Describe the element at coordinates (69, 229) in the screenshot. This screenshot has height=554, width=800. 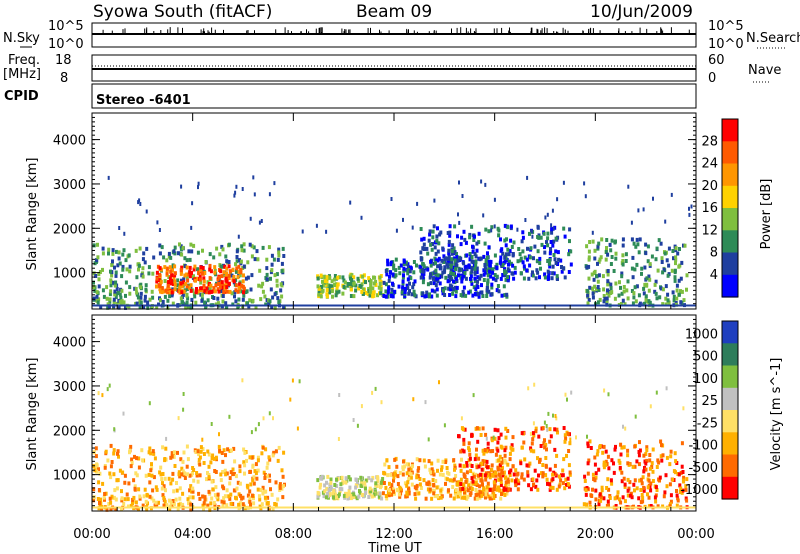
I see `ytick-label: 2000` at that location.